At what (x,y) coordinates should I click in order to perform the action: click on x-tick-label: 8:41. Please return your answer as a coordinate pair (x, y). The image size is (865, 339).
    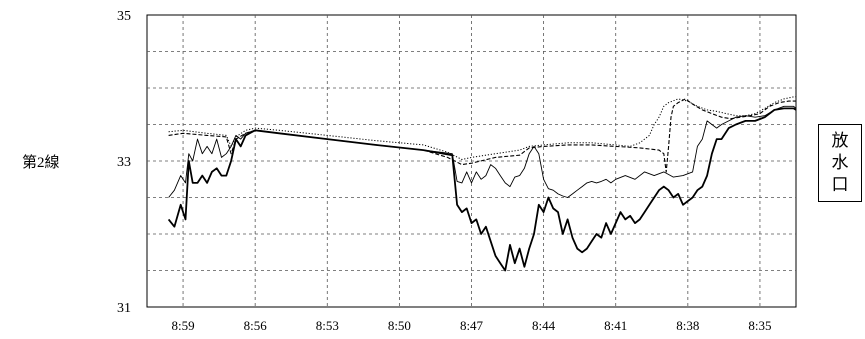
    Looking at the image, I should click on (615, 325).